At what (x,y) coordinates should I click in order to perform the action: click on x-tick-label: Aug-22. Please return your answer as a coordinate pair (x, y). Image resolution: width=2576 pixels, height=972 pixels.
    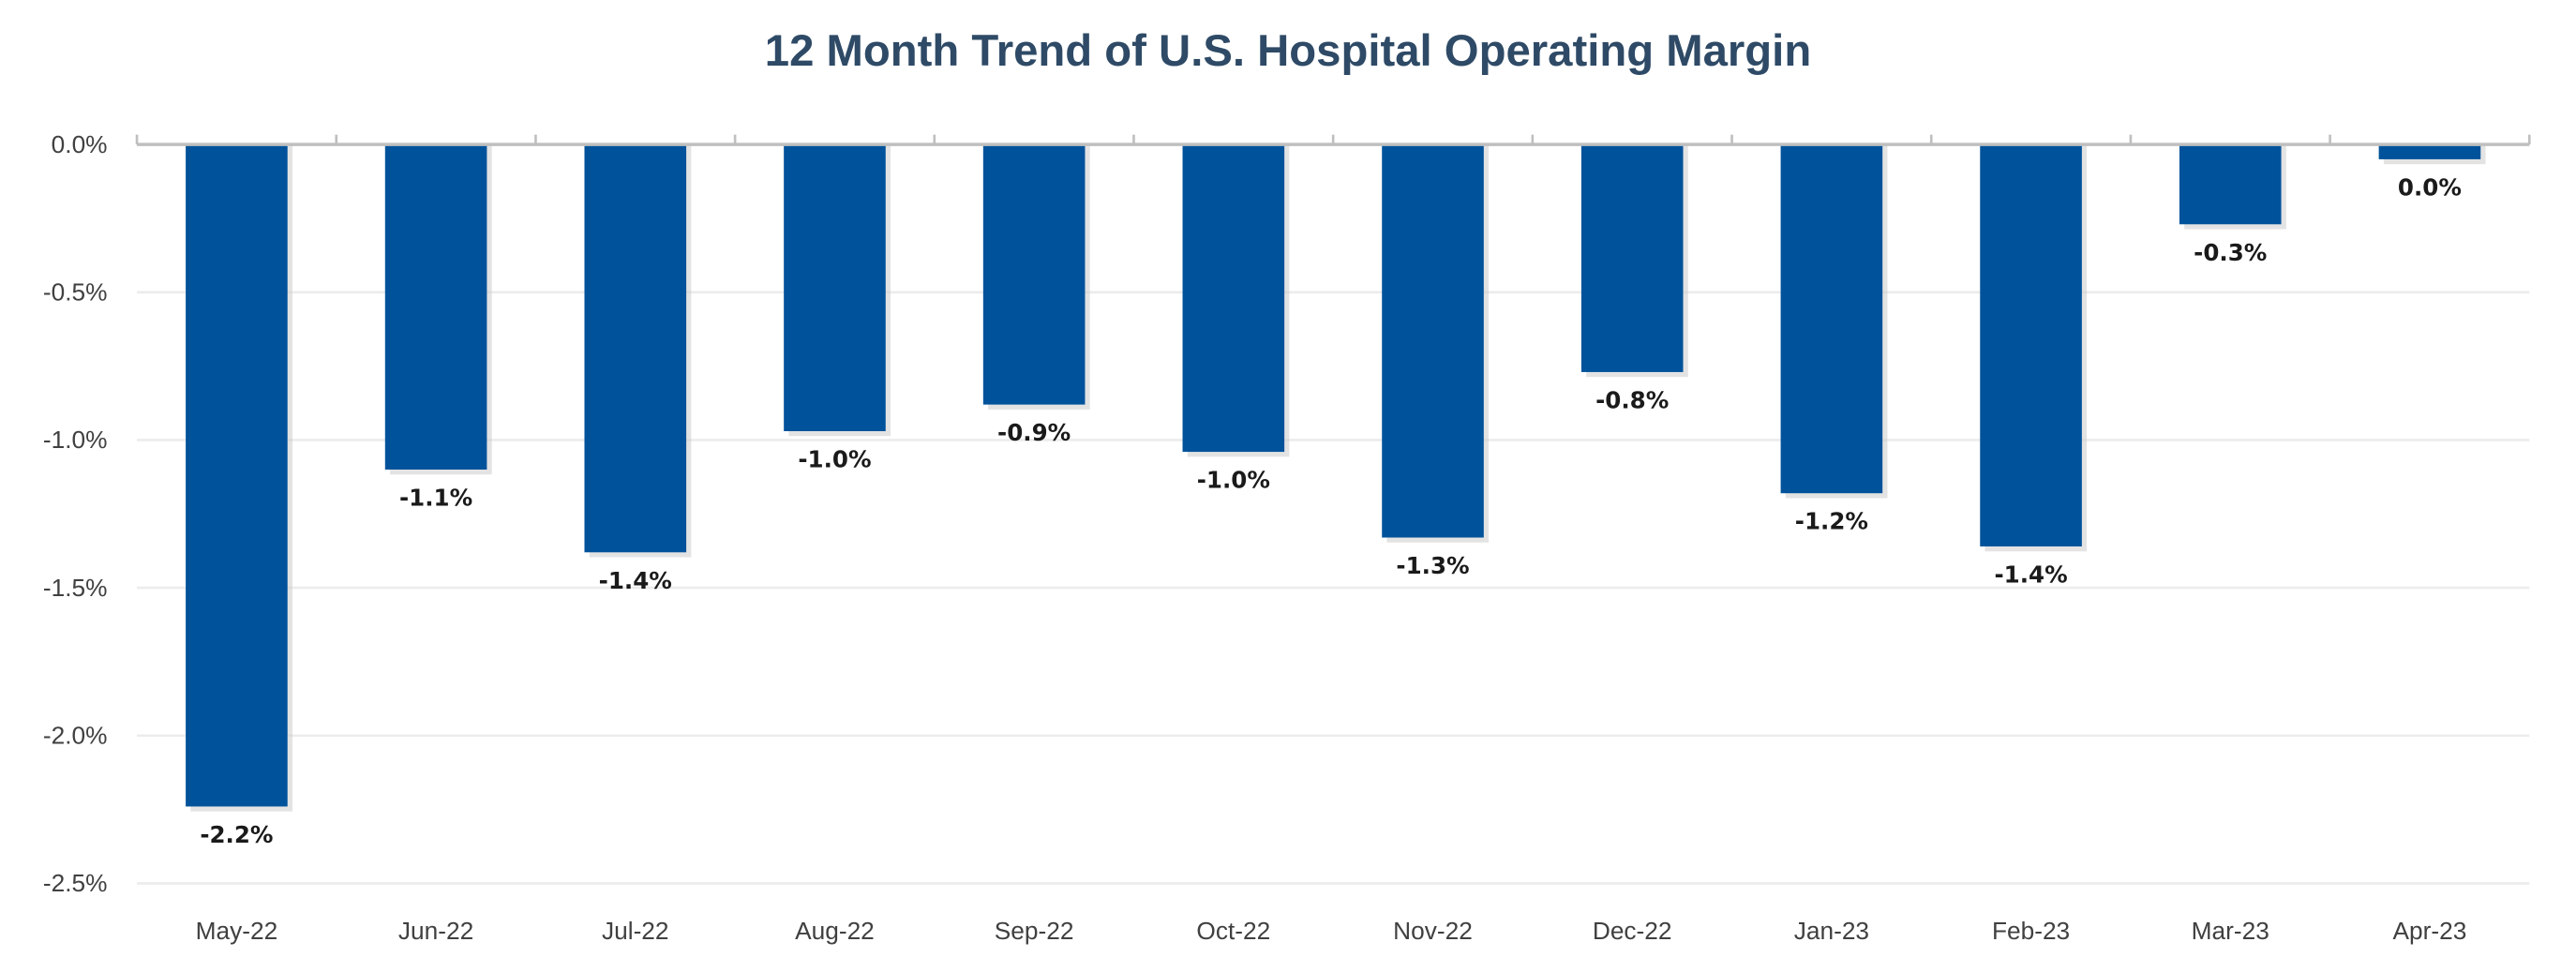
    Looking at the image, I should click on (835, 931).